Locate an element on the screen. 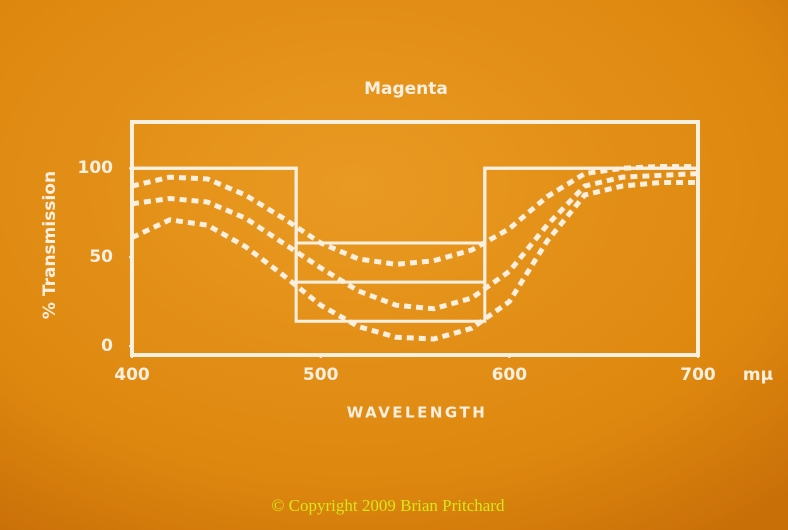 This screenshot has height=530, width=788. y-tick-label: 100 is located at coordinates (96, 168).